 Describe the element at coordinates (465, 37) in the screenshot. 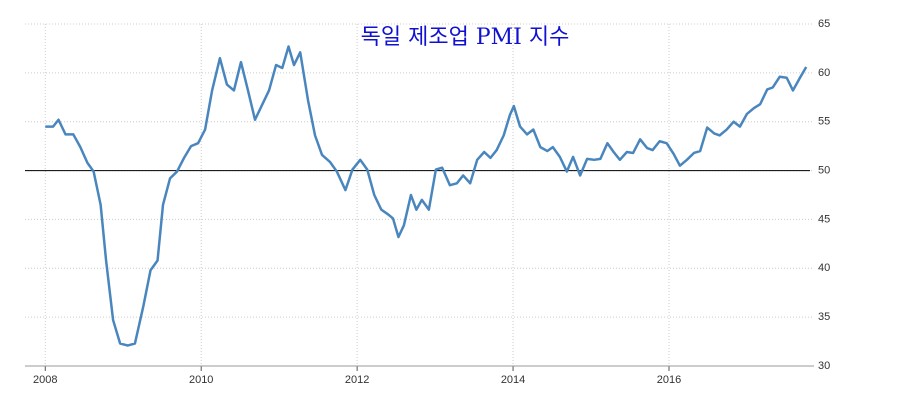

I see `chart-title: 독일 제조업 PMI 지수` at that location.